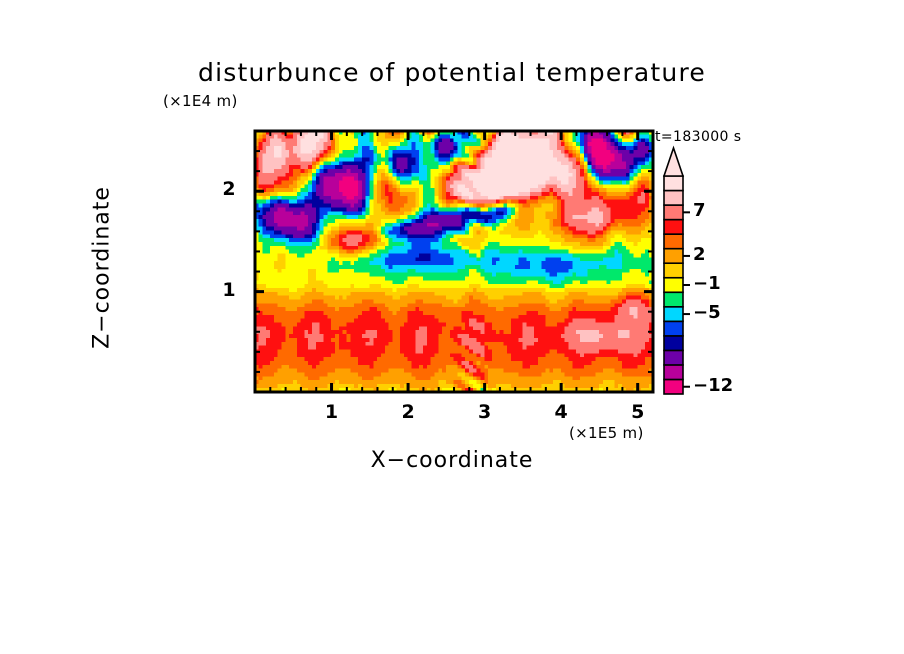  What do you see at coordinates (200, 101) in the screenshot?
I see `z-axis-unit-label: (×1E4 m)` at bounding box center [200, 101].